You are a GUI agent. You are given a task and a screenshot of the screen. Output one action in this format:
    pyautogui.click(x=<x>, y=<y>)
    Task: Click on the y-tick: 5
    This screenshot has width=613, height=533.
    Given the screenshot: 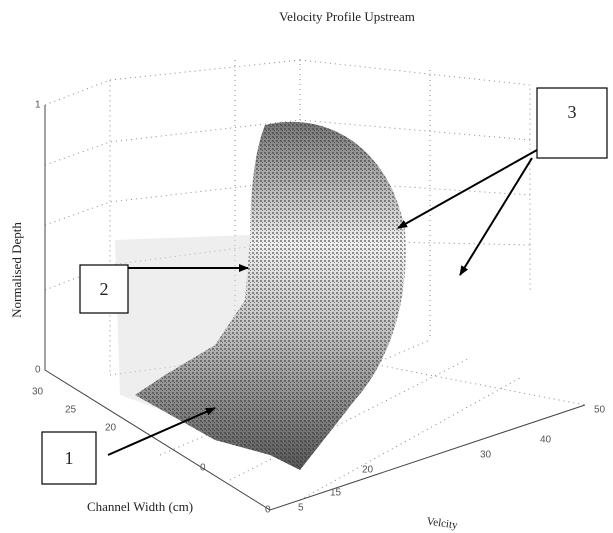 What is the action you would take?
    pyautogui.click(x=301, y=508)
    